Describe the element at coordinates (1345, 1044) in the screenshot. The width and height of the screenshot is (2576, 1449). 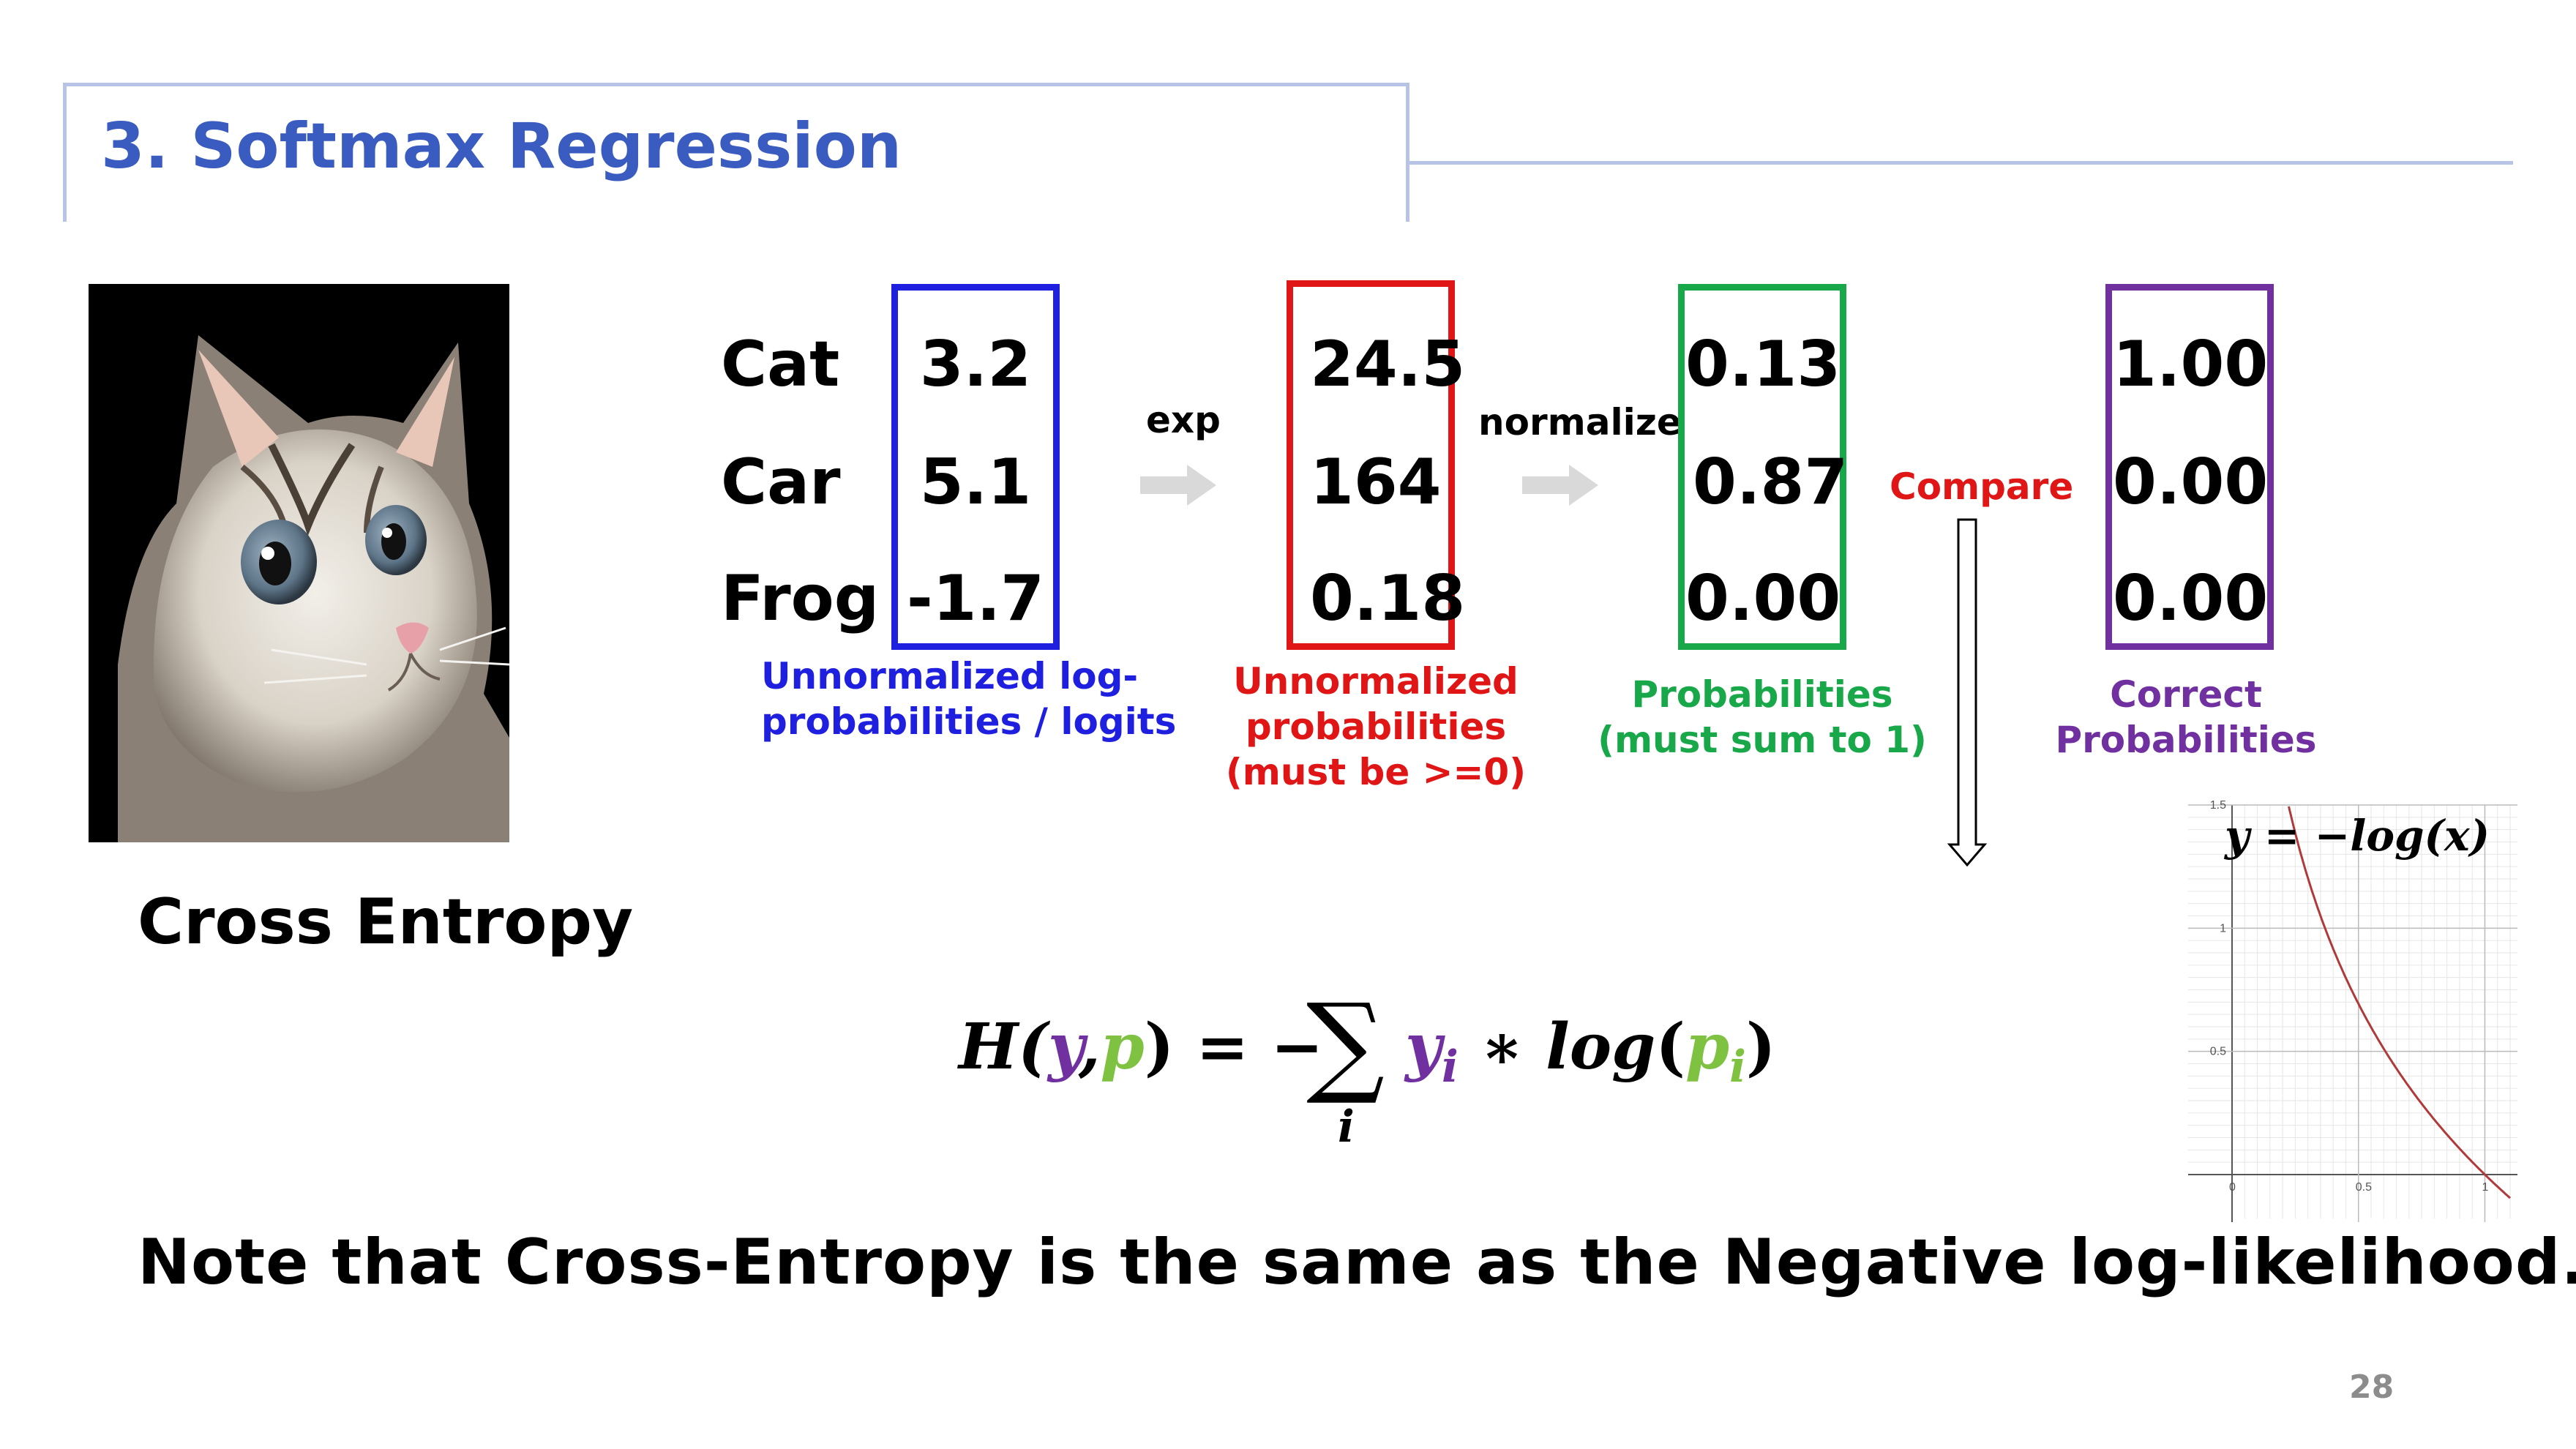
I see `summation-icon: ∑` at that location.